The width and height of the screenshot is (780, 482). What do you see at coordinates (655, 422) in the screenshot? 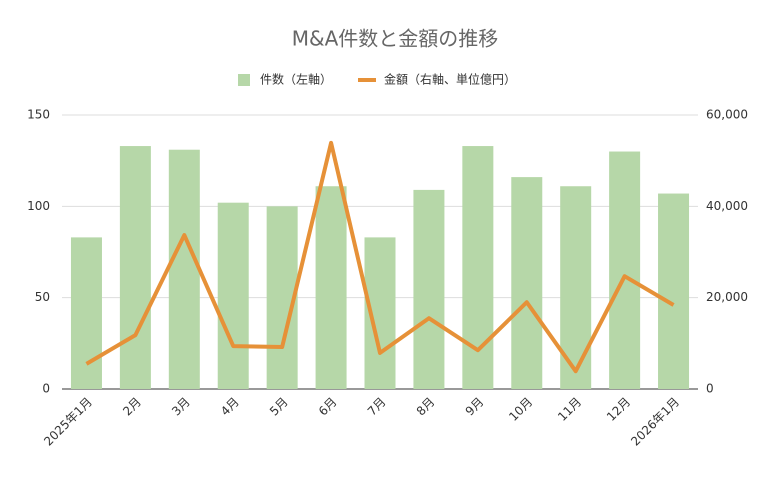
I see `x-tick-label: 2026年1月` at bounding box center [655, 422].